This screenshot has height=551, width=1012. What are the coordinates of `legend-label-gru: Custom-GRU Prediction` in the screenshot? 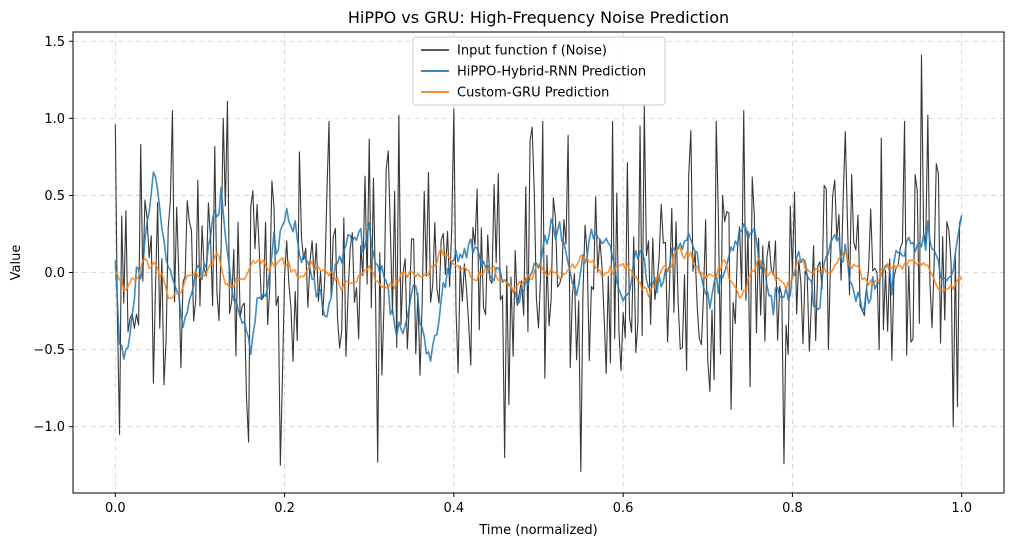 It's located at (533, 93).